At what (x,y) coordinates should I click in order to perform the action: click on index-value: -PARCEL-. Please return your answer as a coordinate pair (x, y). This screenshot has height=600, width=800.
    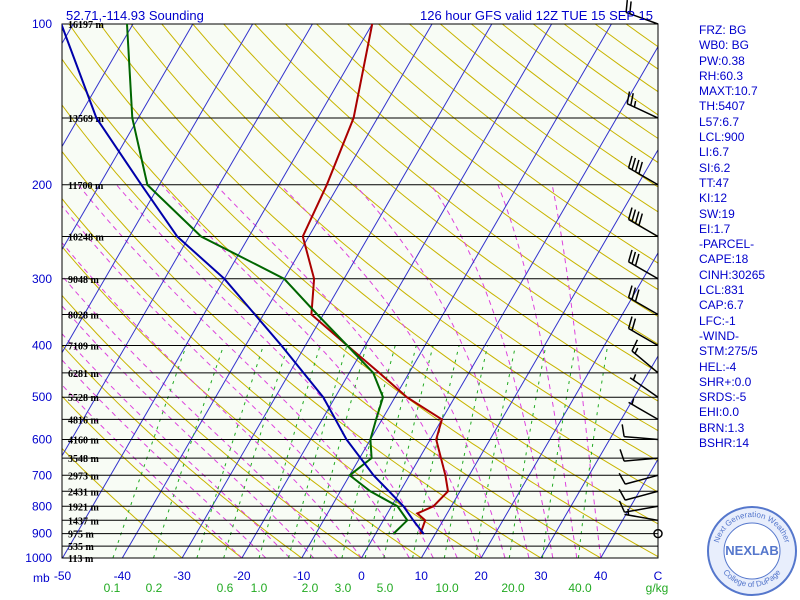
    Looking at the image, I should click on (727, 244).